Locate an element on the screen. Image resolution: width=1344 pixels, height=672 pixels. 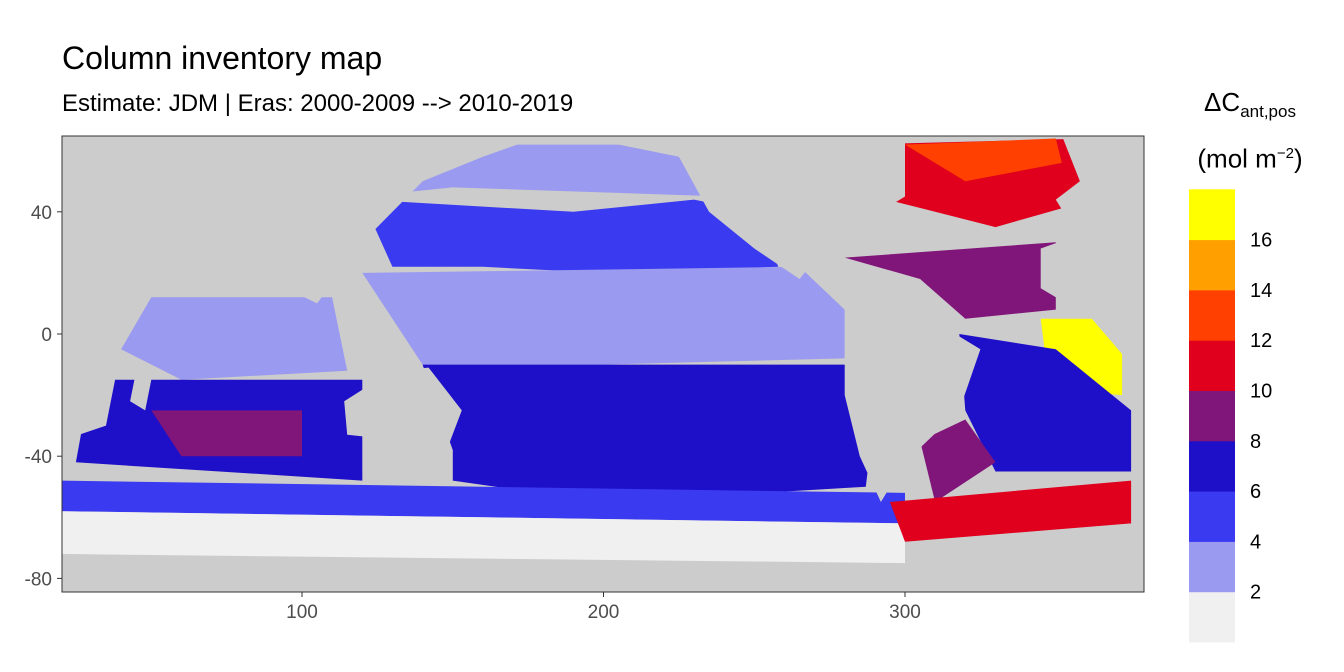
x-tick-label: 200 is located at coordinates (604, 612).